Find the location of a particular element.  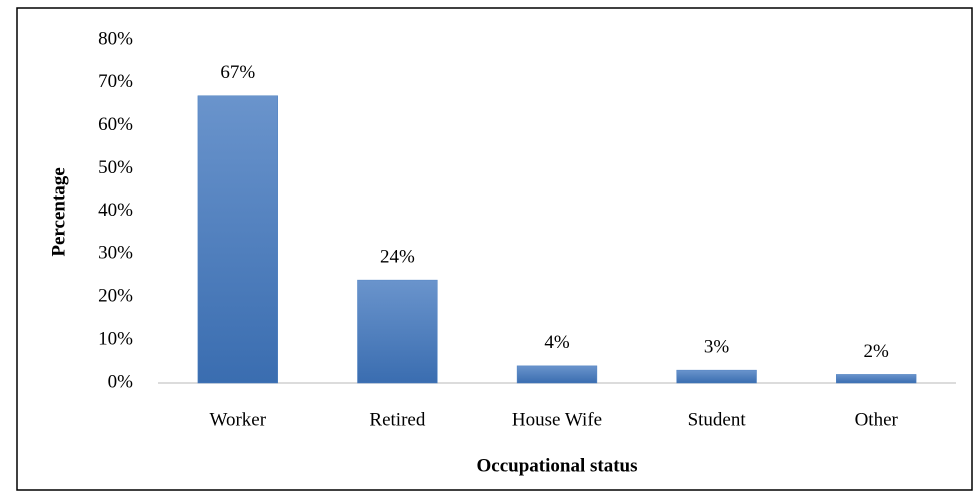

y-tick-label: 40% is located at coordinates (115, 210).